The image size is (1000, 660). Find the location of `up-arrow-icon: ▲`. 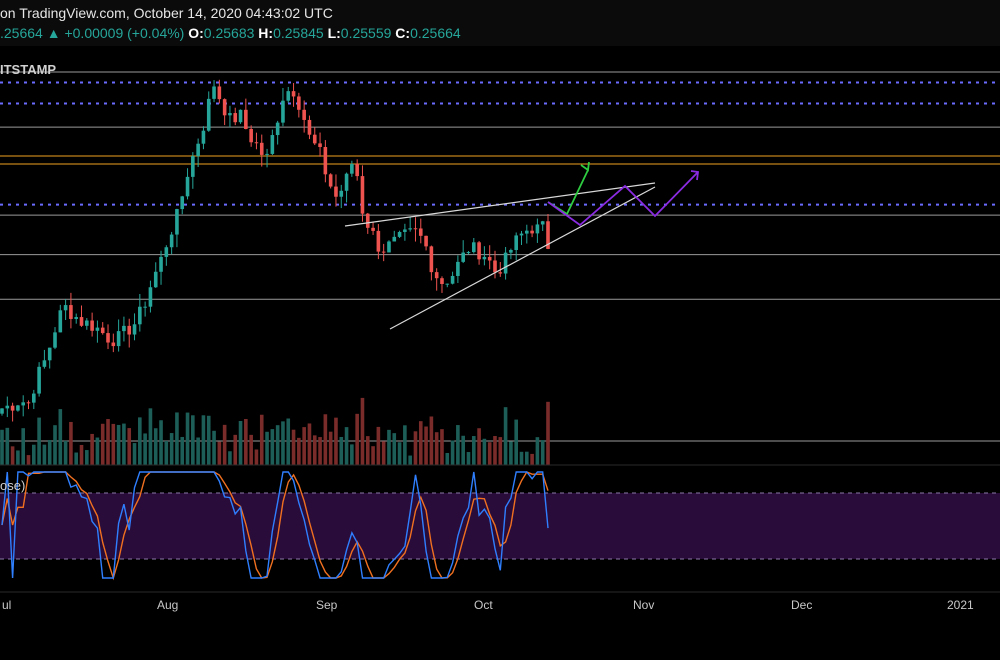

up-arrow-icon: ▲ is located at coordinates (53, 33).